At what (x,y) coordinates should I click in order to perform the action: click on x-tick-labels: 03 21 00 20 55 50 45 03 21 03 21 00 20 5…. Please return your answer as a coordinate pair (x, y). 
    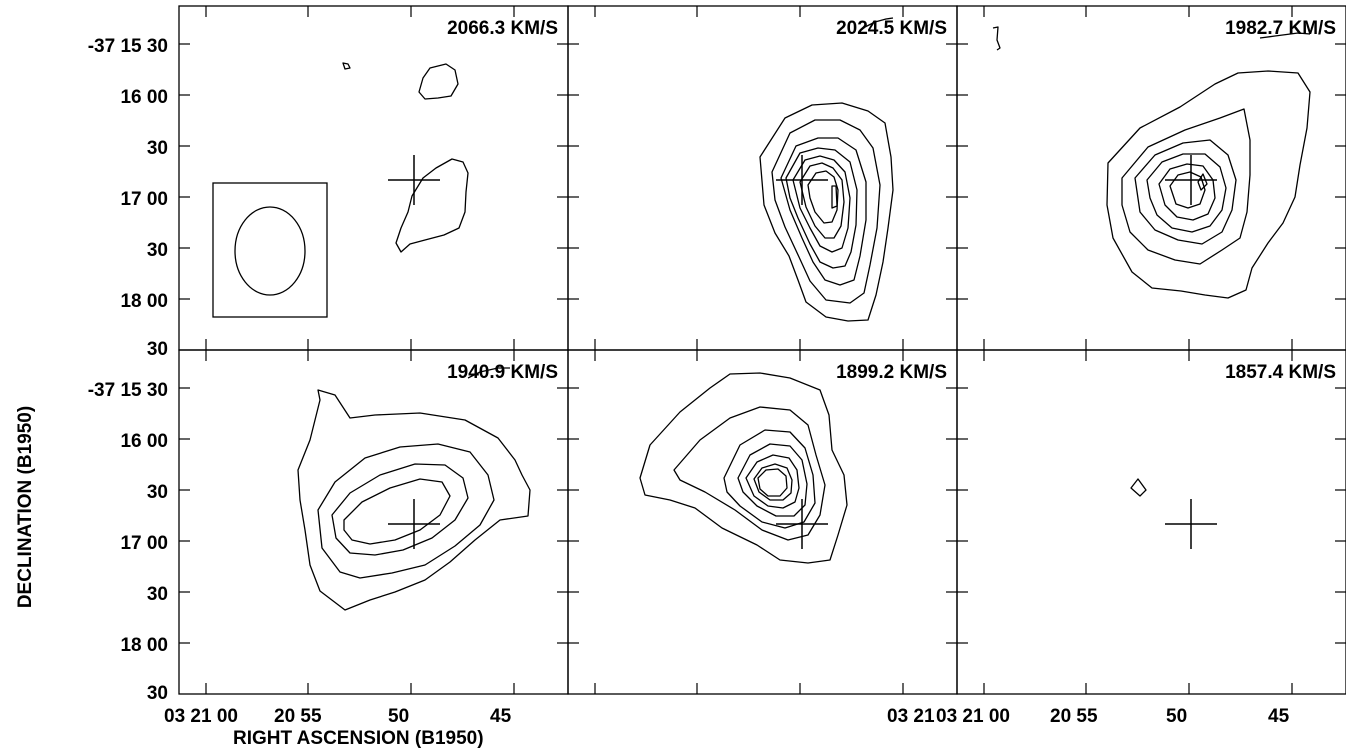
    Looking at the image, I should click on (727, 716).